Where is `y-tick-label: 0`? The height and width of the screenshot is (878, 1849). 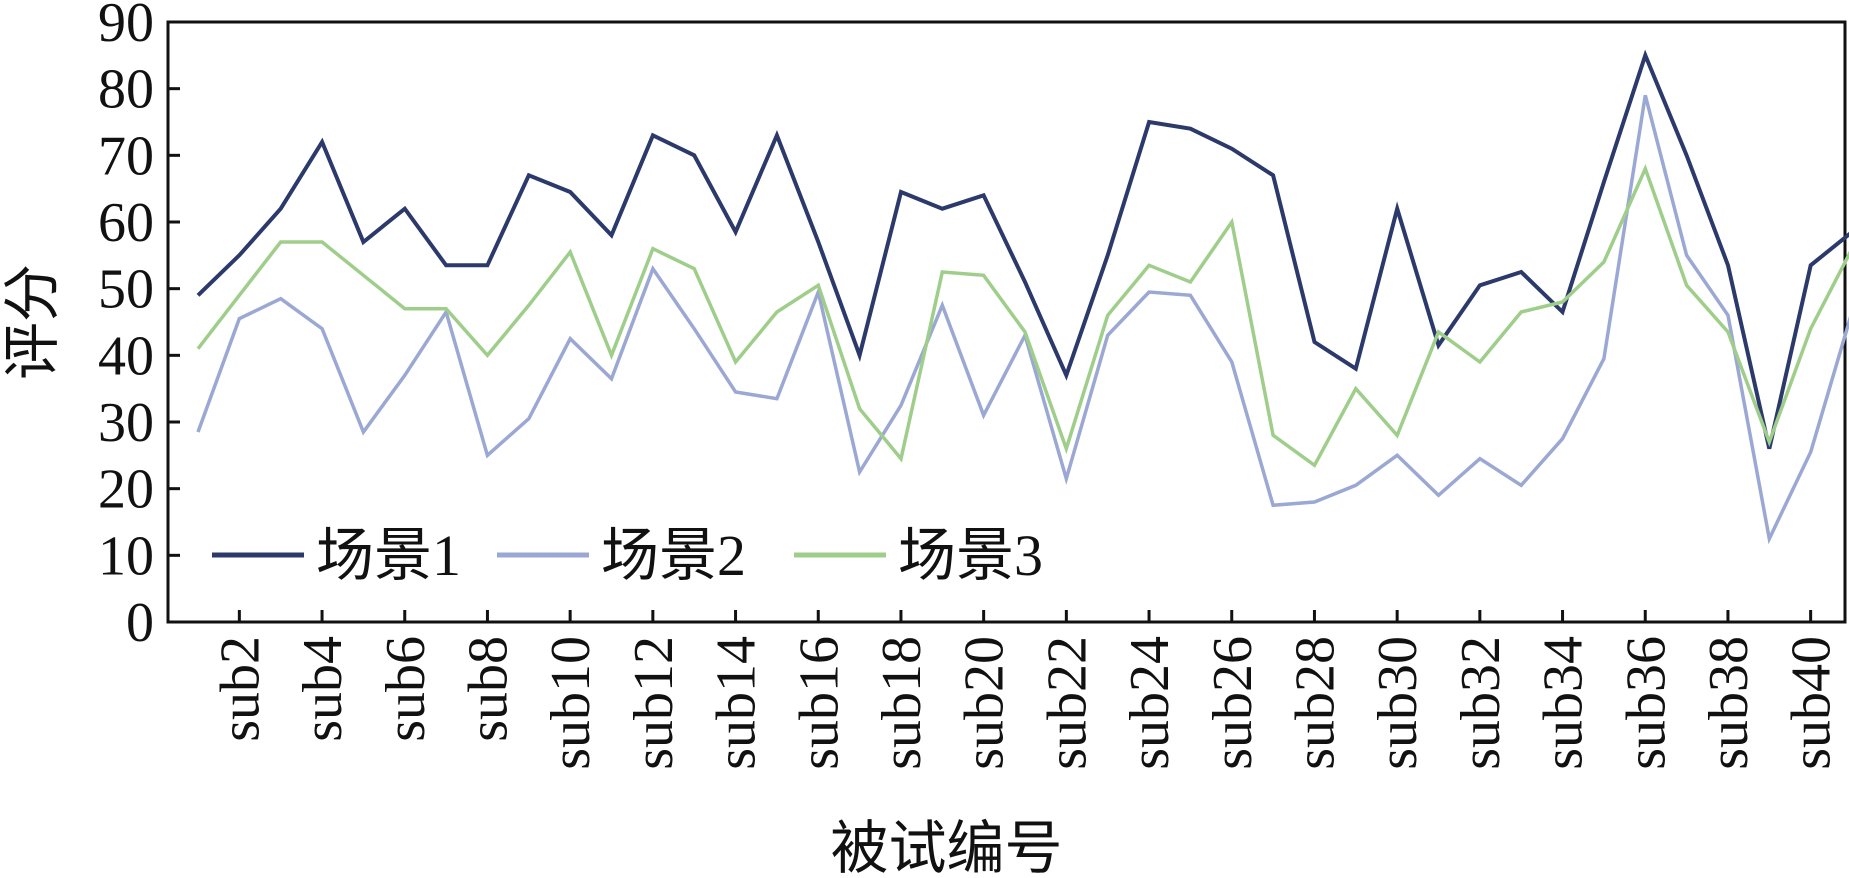 y-tick-label: 0 is located at coordinates (140, 623).